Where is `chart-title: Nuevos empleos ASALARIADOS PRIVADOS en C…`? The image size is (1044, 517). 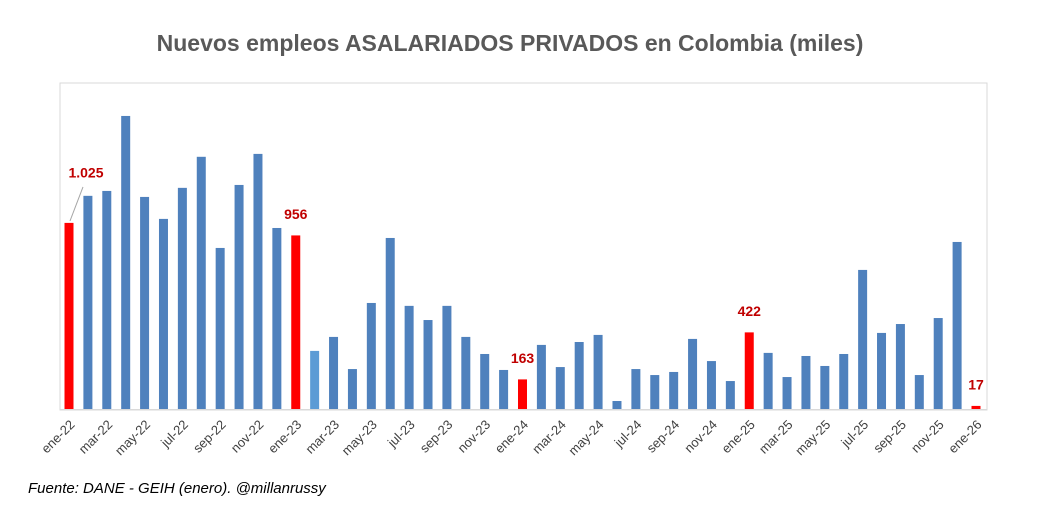
chart-title: Nuevos empleos ASALARIADOS PRIVADOS en C… is located at coordinates (510, 43).